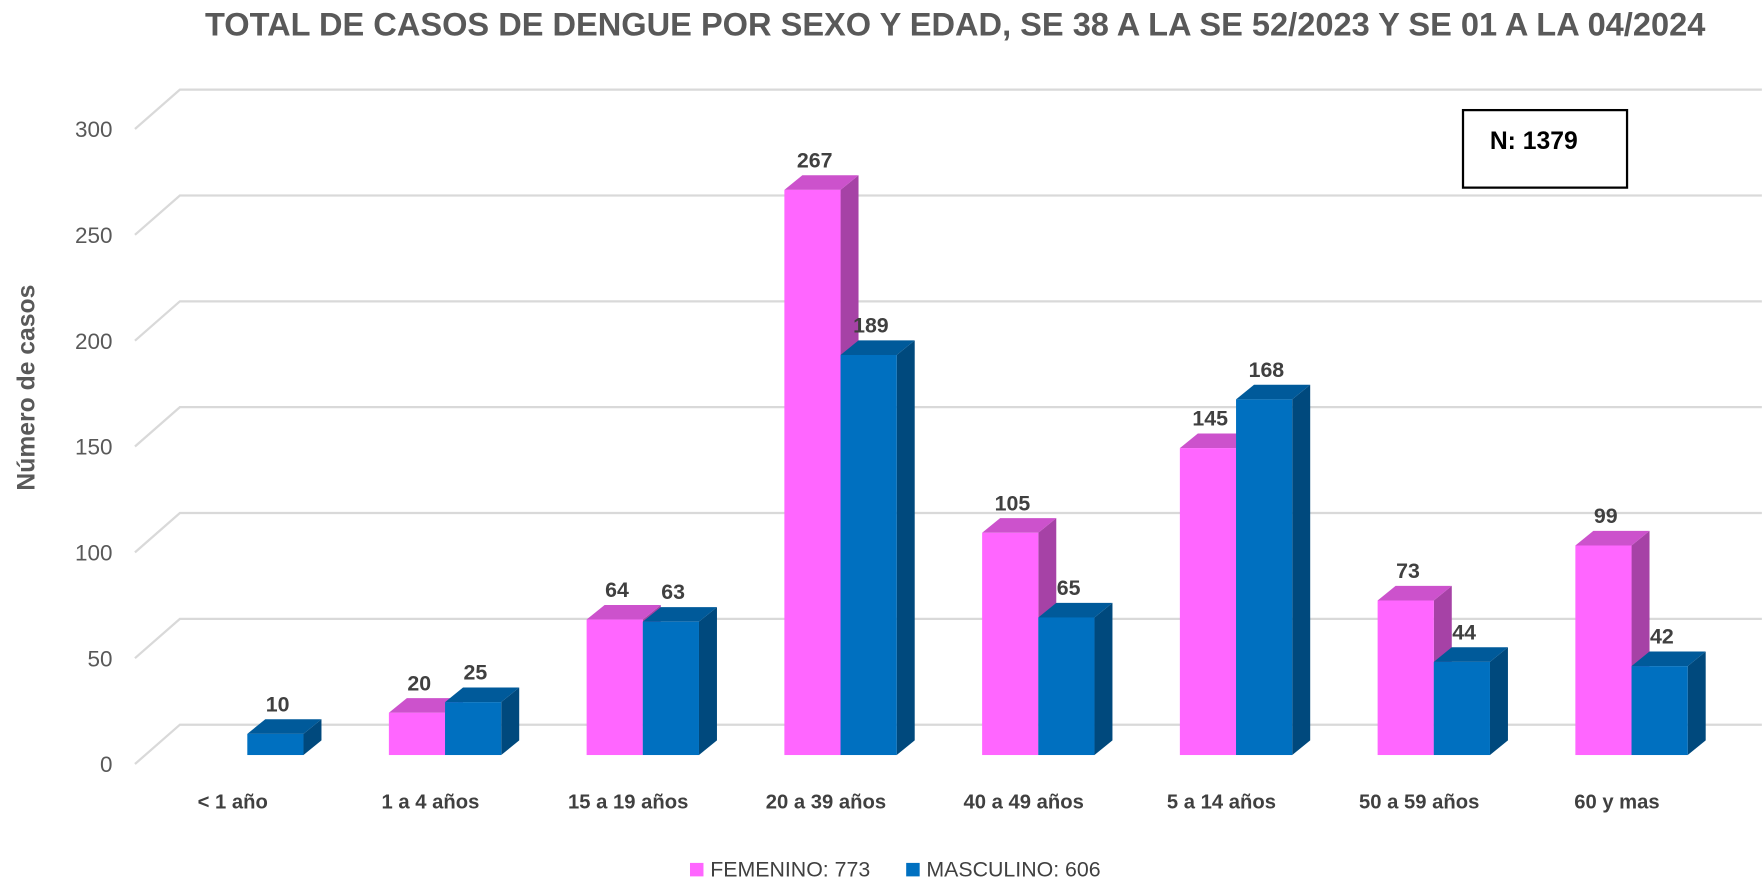 The image size is (1762, 882). I want to click on annotation: N: 1379, so click(1534, 141).